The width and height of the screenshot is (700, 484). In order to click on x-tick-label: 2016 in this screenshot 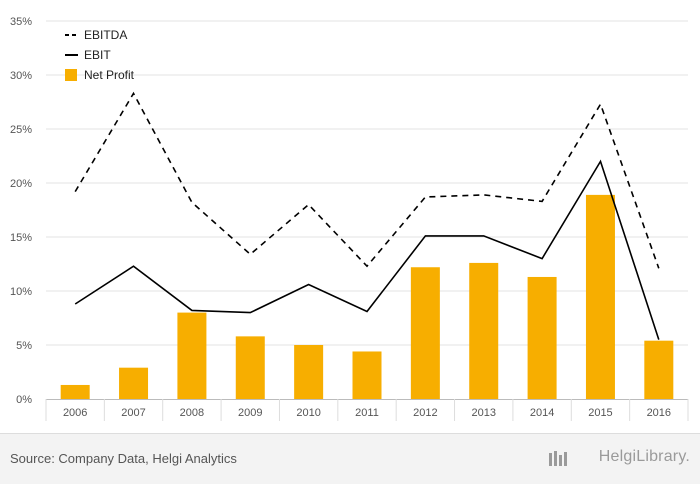, I will do `click(659, 413)`.